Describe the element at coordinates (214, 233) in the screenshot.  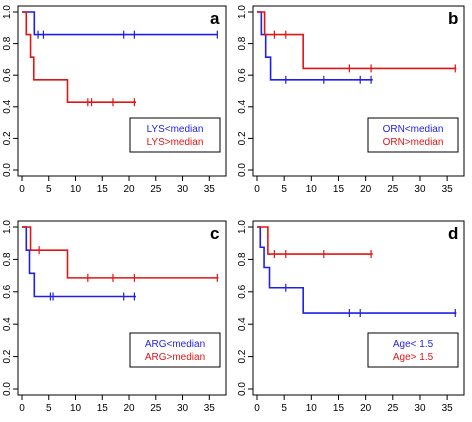
I see `panel-letter: c` at that location.